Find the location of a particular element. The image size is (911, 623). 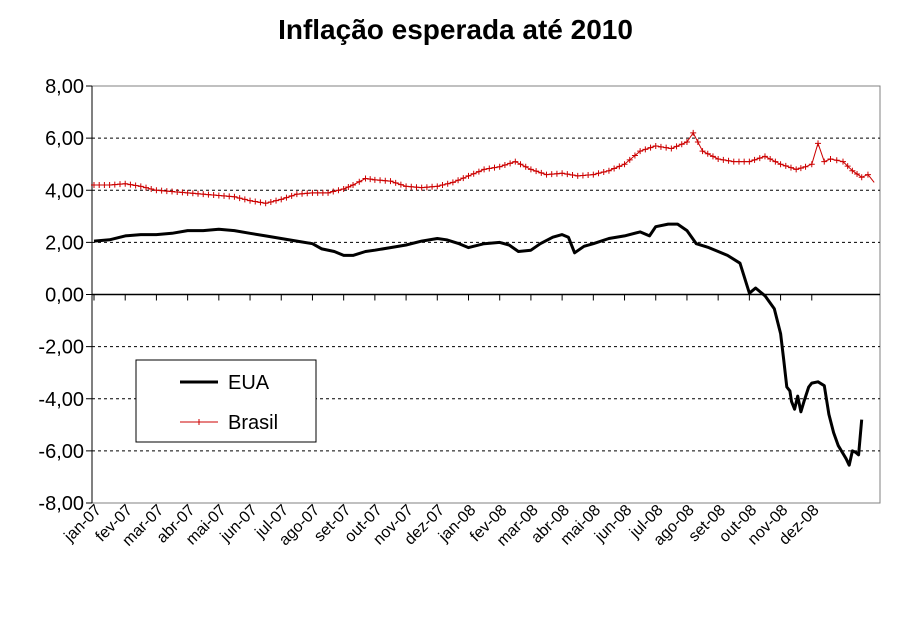

y-tick-label: -2,00 is located at coordinates (61, 348).